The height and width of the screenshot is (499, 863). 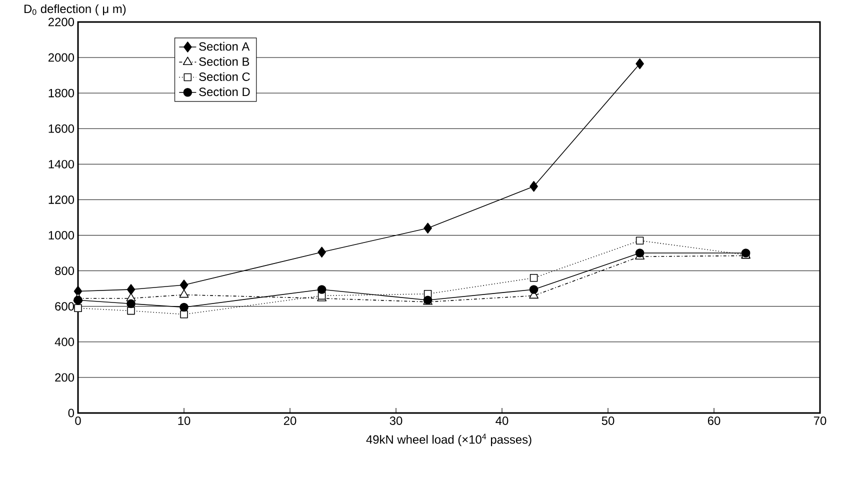 I want to click on y-tick-label: 2000, so click(x=61, y=57).